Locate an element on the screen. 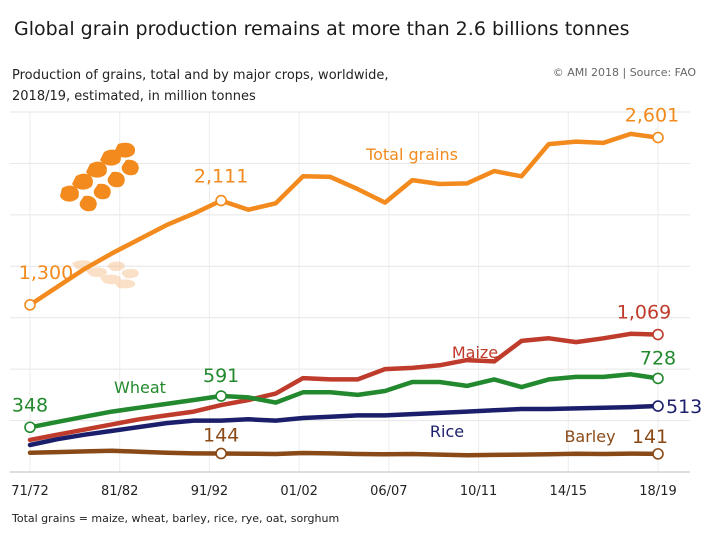  subtitle-line-2: 2018/19, estimated, in million tonnes is located at coordinates (134, 96).